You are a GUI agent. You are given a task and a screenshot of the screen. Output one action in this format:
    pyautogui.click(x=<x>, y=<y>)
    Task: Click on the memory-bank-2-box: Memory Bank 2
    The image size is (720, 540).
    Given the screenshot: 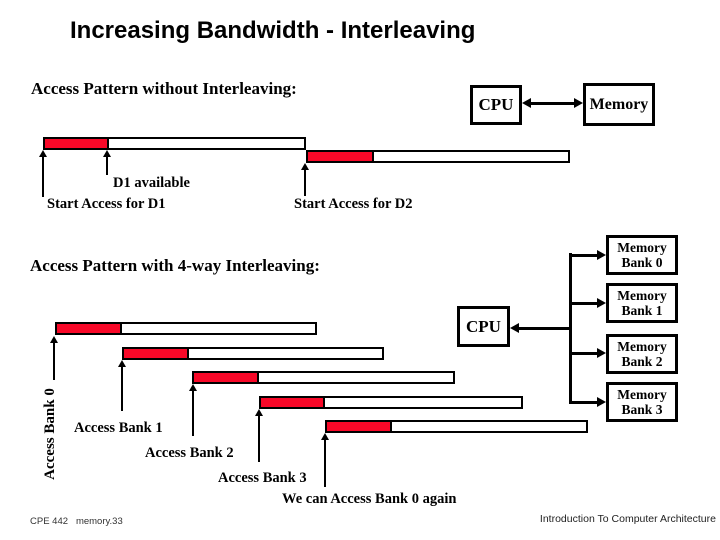 What is the action you would take?
    pyautogui.click(x=642, y=354)
    